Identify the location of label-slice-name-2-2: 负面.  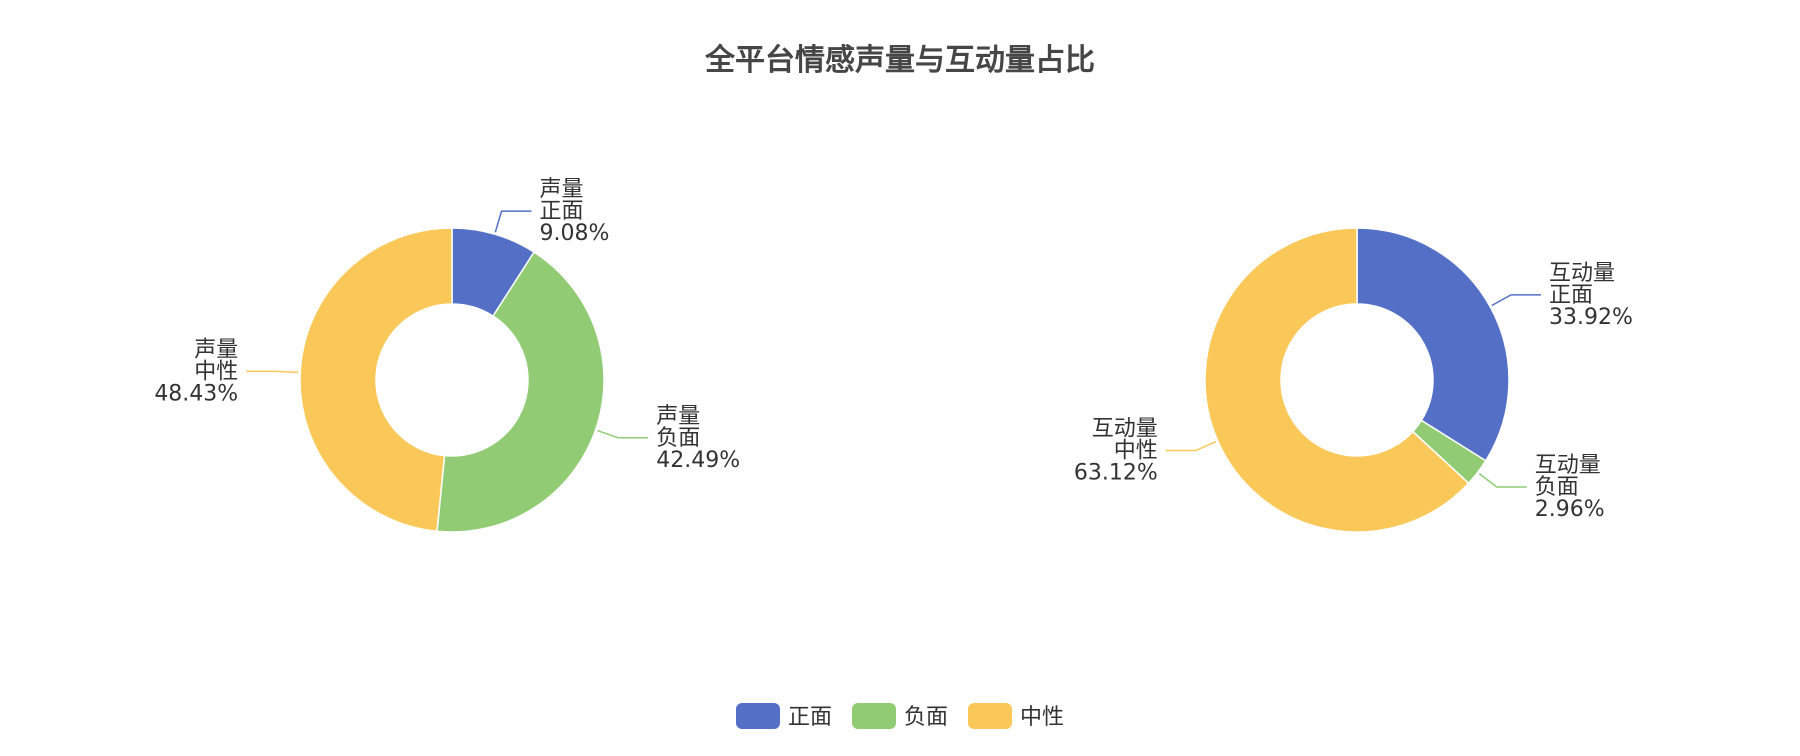
(1557, 487).